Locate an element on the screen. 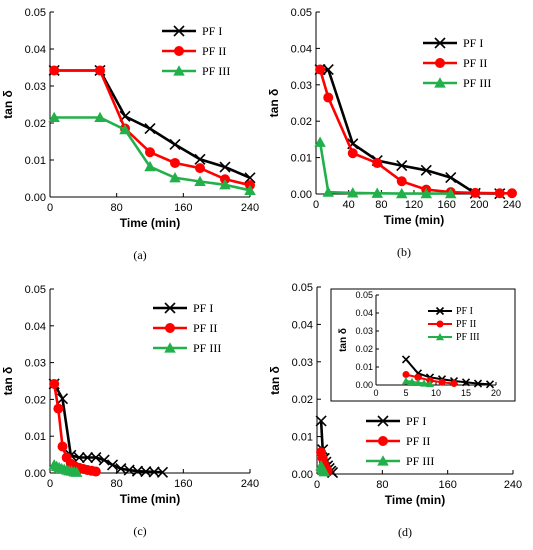 The image size is (533, 550). panel-b-xtick-label: 240 is located at coordinates (512, 205).